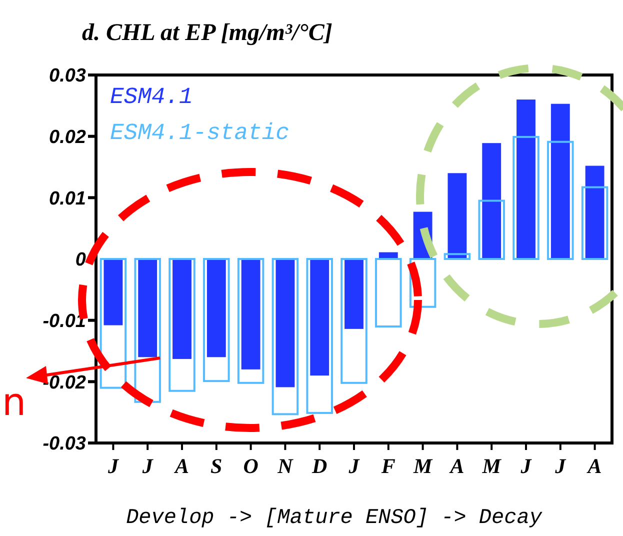 The width and height of the screenshot is (623, 536). I want to click on y-tick-label: -0.03, so click(64, 444).